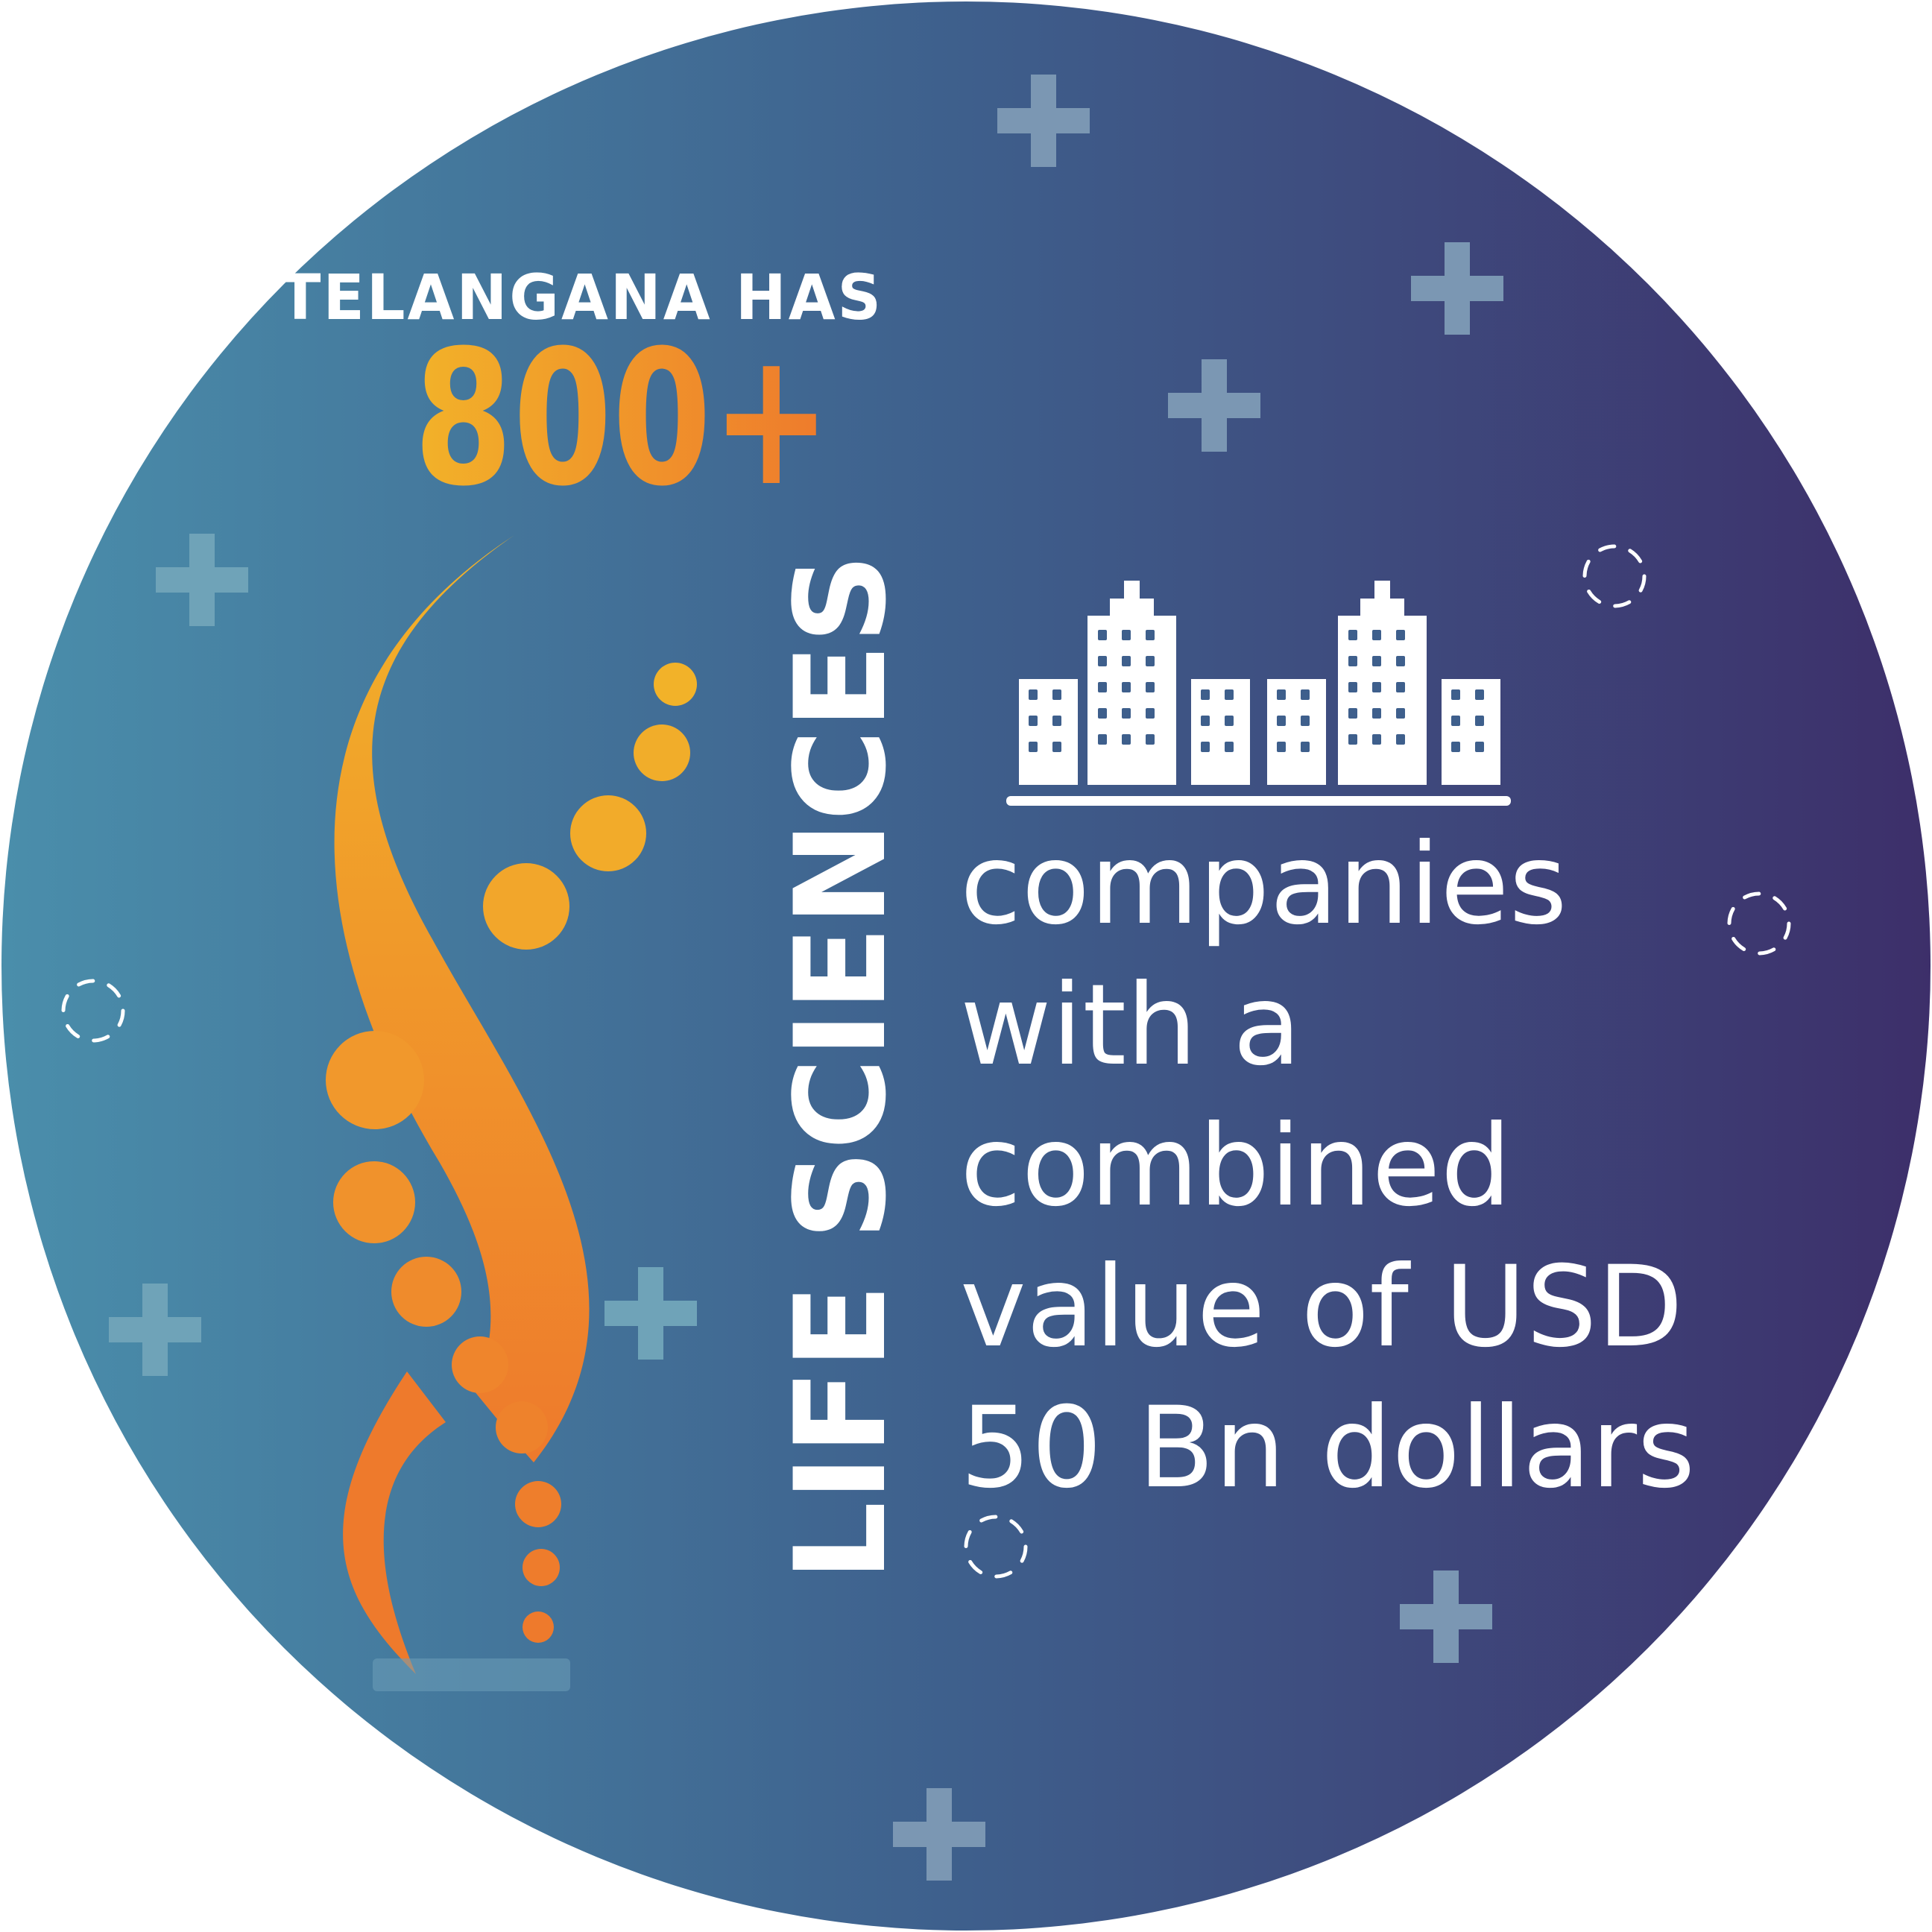 This screenshot has width=1932, height=1932. What do you see at coordinates (1264, 885) in the screenshot?
I see `description-line: companies` at bounding box center [1264, 885].